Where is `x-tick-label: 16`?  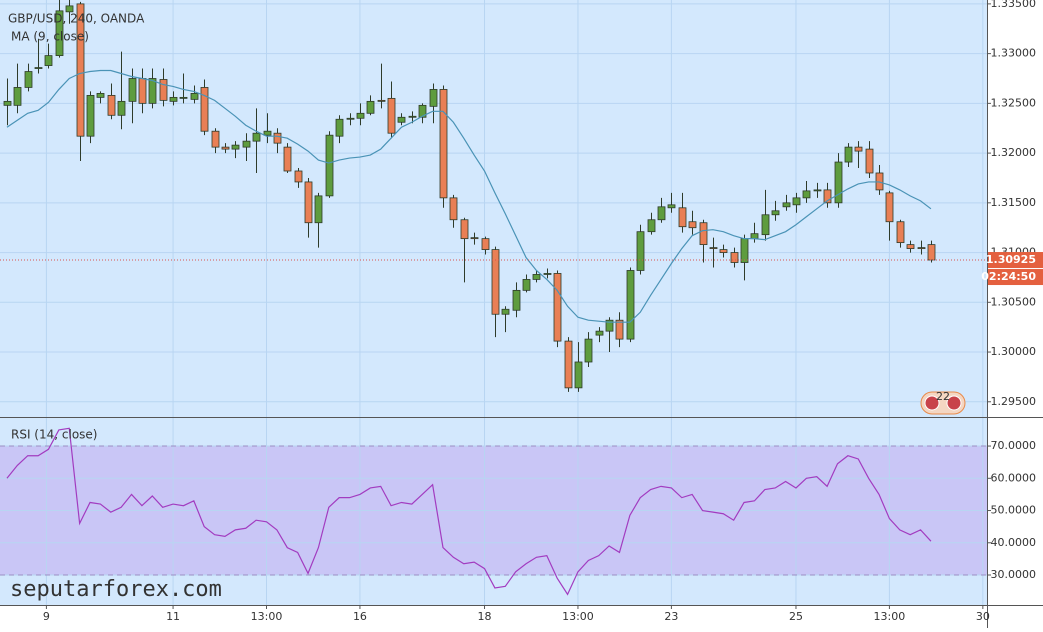
x-tick-label: 16 is located at coordinates (360, 616).